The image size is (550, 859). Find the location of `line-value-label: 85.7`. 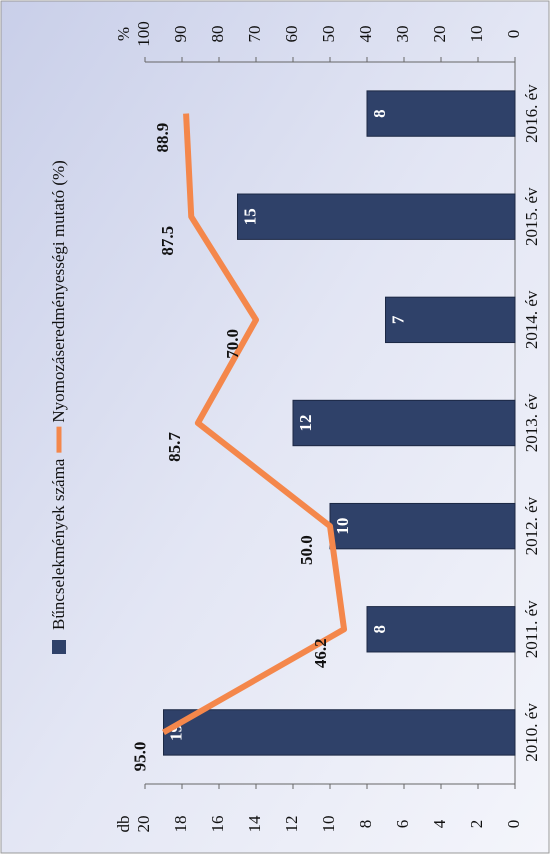

line-value-label: 85.7 is located at coordinates (174, 447).